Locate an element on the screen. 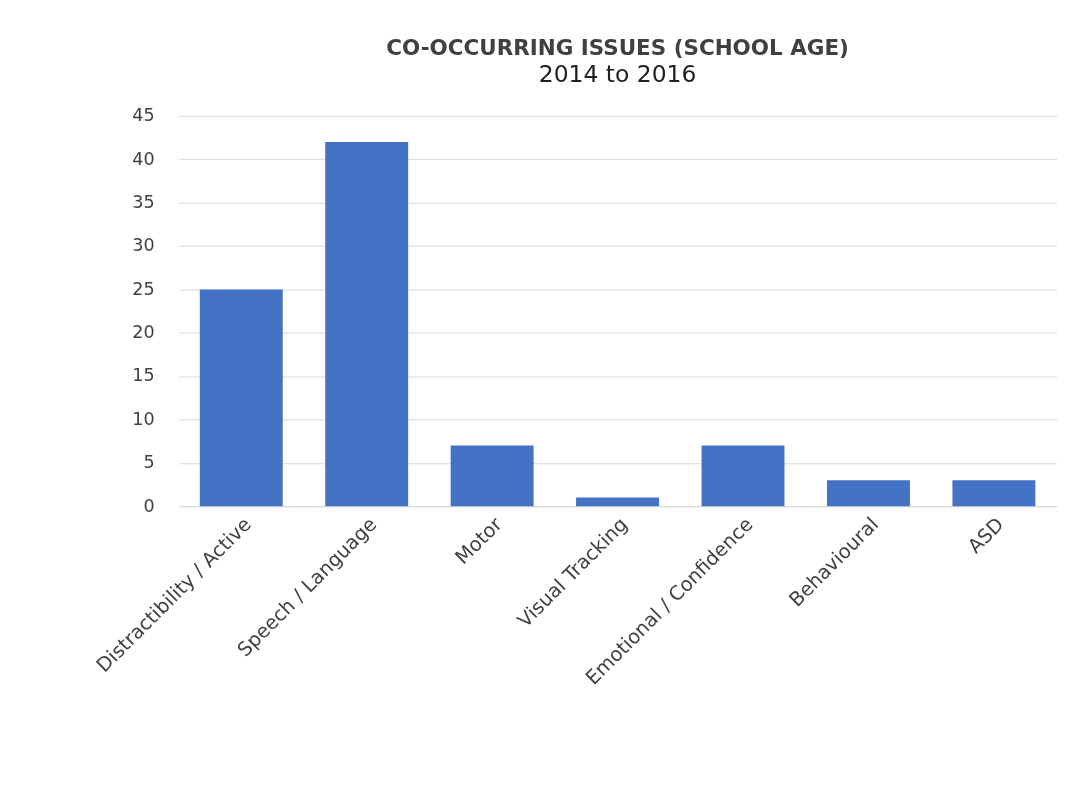  y-tick-label: 30 is located at coordinates (143, 245).